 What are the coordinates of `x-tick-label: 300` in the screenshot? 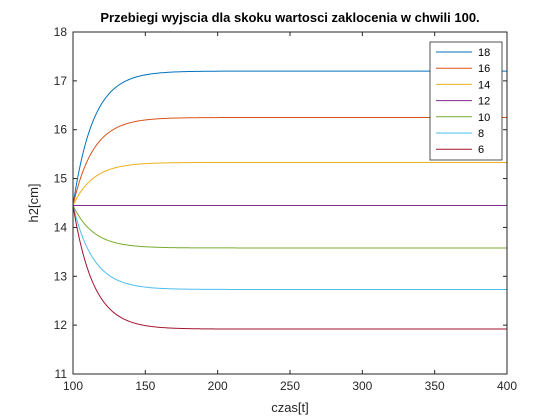 It's located at (362, 386).